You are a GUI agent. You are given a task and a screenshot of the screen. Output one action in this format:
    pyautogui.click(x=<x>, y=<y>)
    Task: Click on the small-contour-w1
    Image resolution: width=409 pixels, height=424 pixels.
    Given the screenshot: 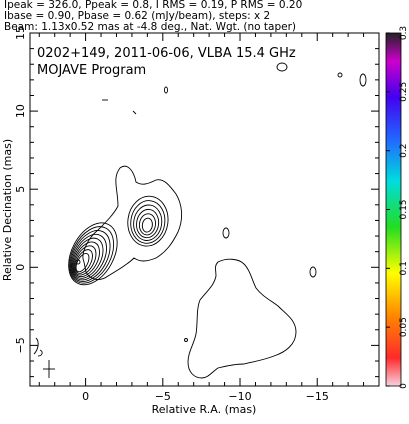 What is the action you would take?
    pyautogui.click(x=78, y=262)
    